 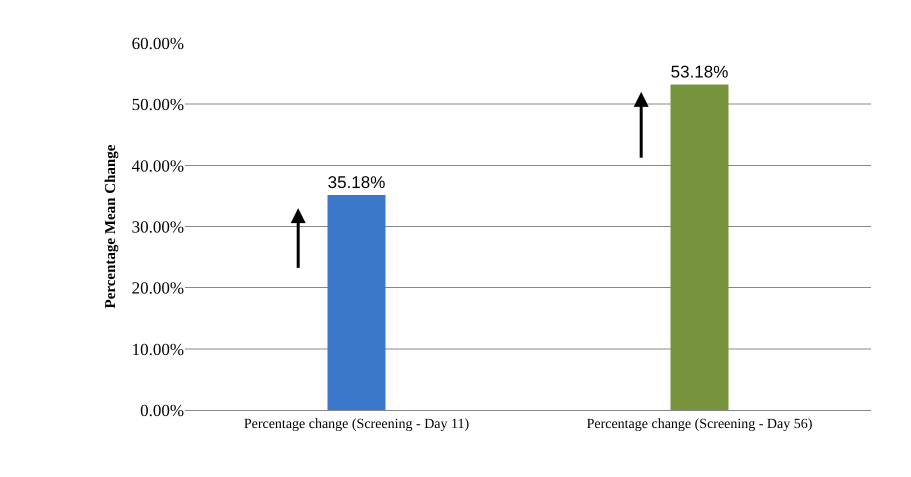 What do you see at coordinates (158, 104) in the screenshot?
I see `y-tick-label: 50.00%` at bounding box center [158, 104].